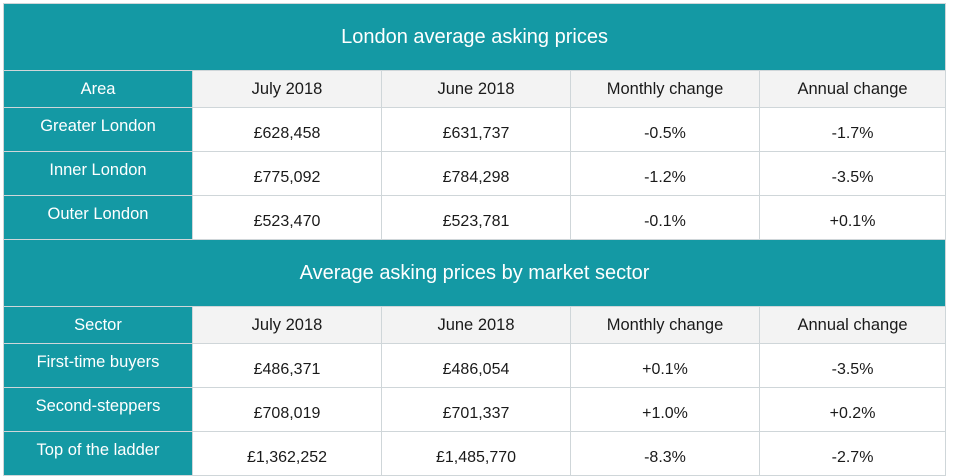 Image resolution: width=954 pixels, height=476 pixels. What do you see at coordinates (98, 325) in the screenshot?
I see `header-sector: Sector` at bounding box center [98, 325].